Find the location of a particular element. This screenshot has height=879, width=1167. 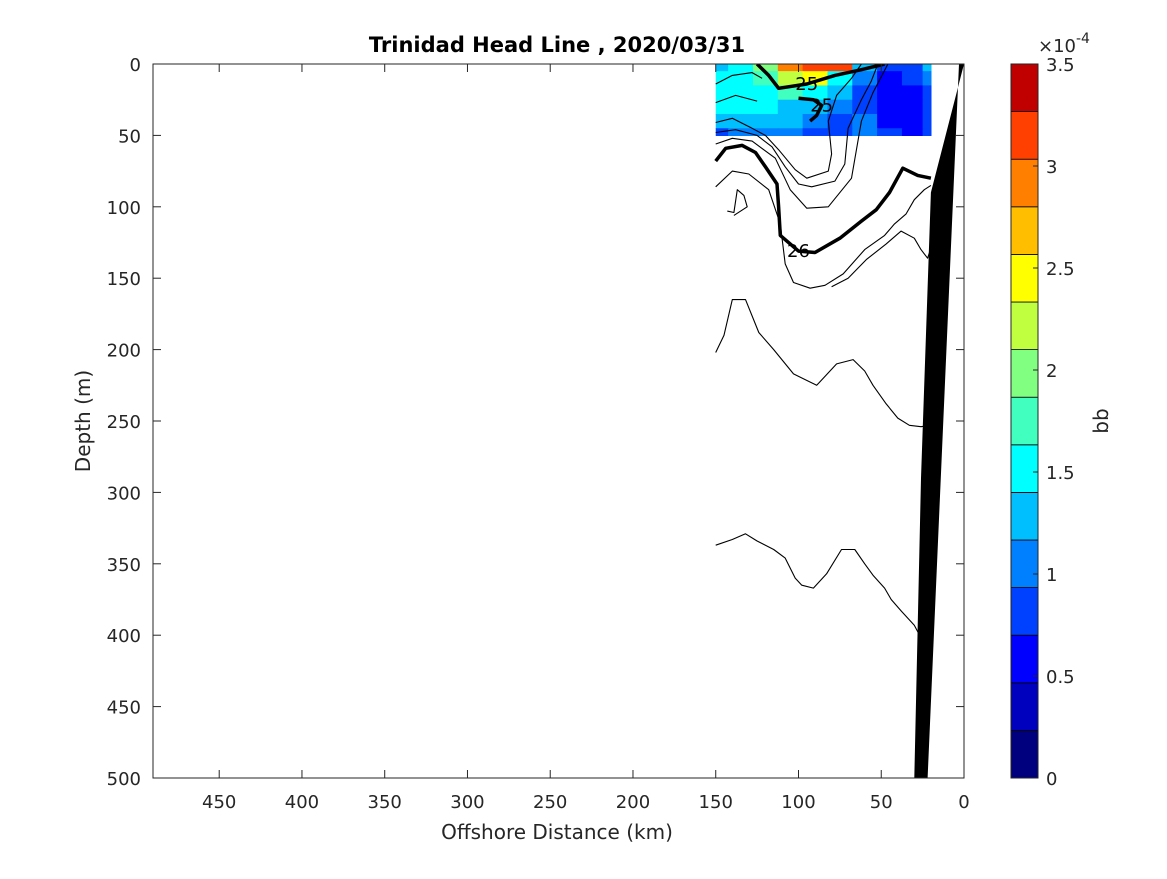

colorbar-tick-label: 1 is located at coordinates (1051, 575).